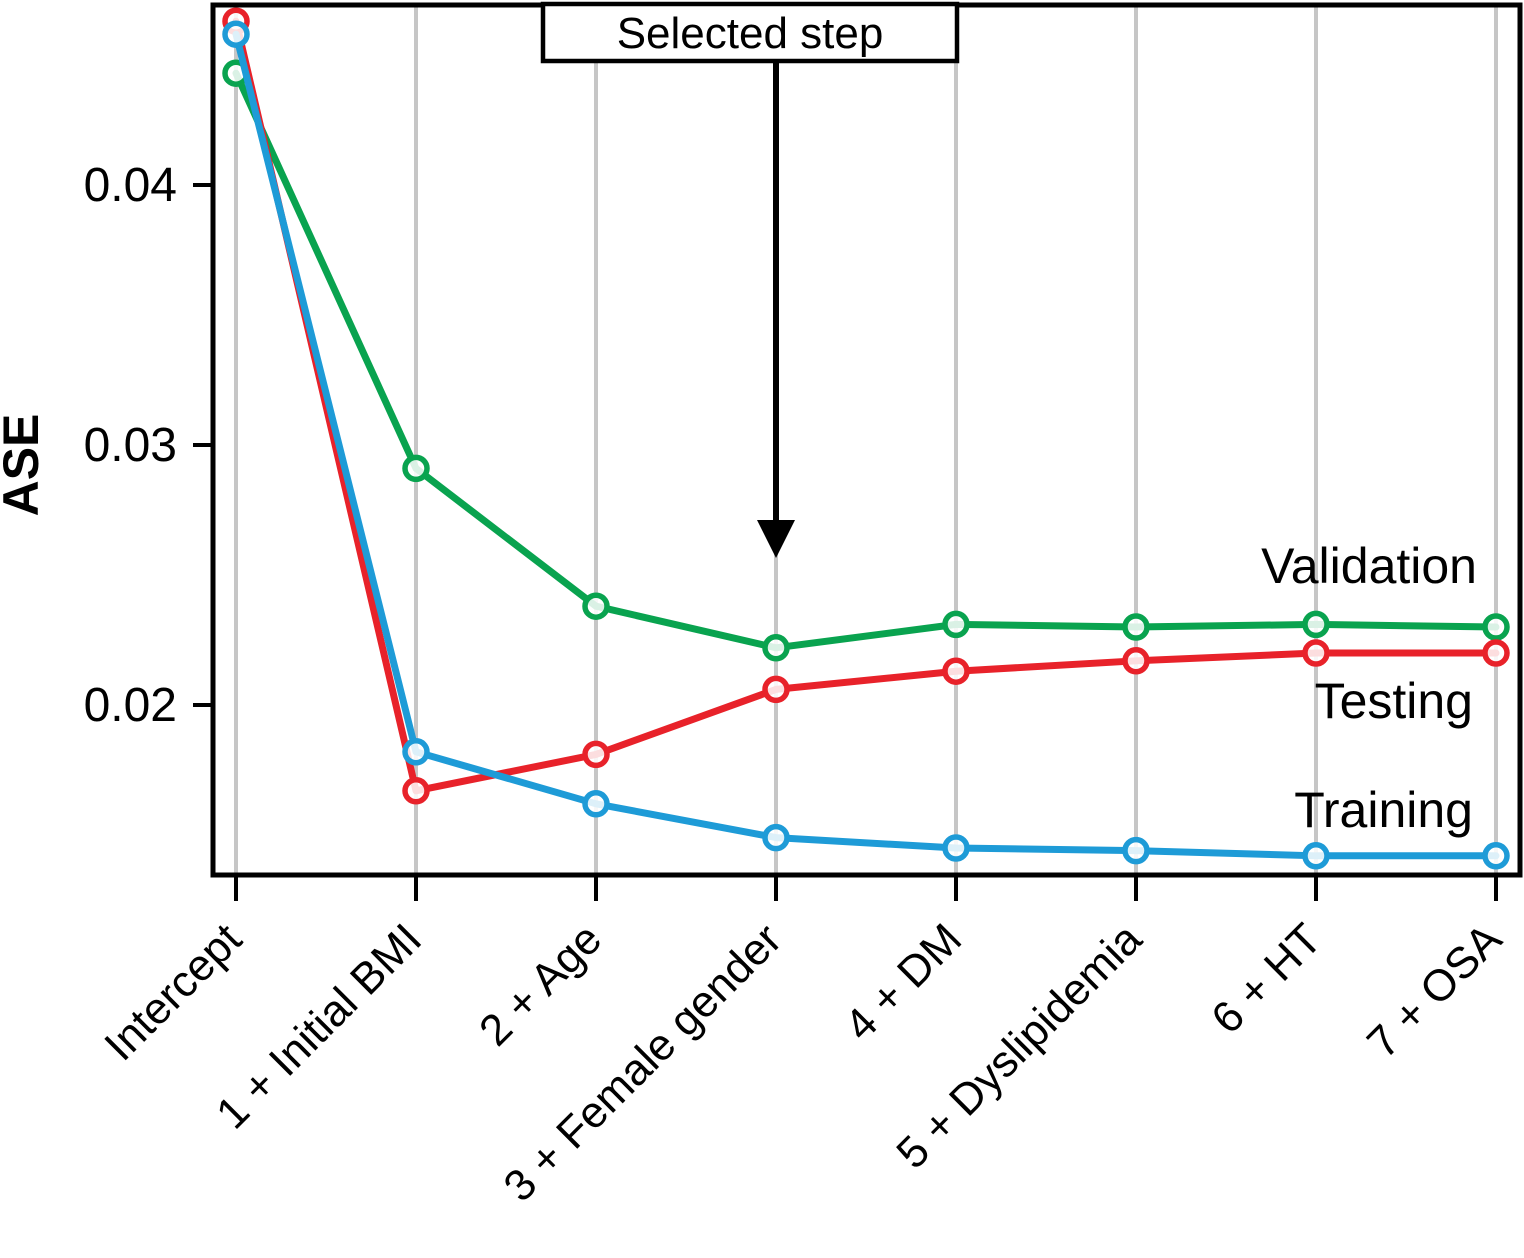 The height and width of the screenshot is (1258, 1524). What do you see at coordinates (24, 465) in the screenshot?
I see `y-axis-title: ASE` at bounding box center [24, 465].